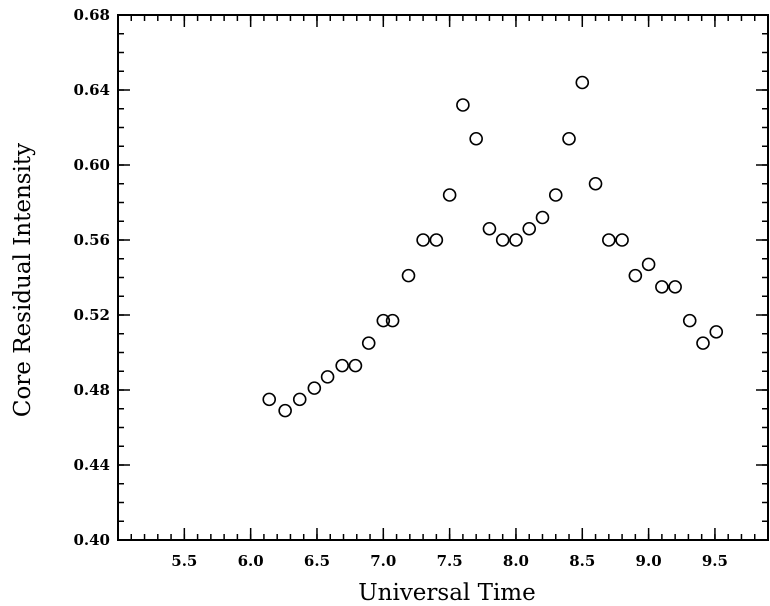 This screenshot has height=606, width=770. Describe the element at coordinates (91, 240) in the screenshot. I see `y-tick-label: 0.56` at that location.